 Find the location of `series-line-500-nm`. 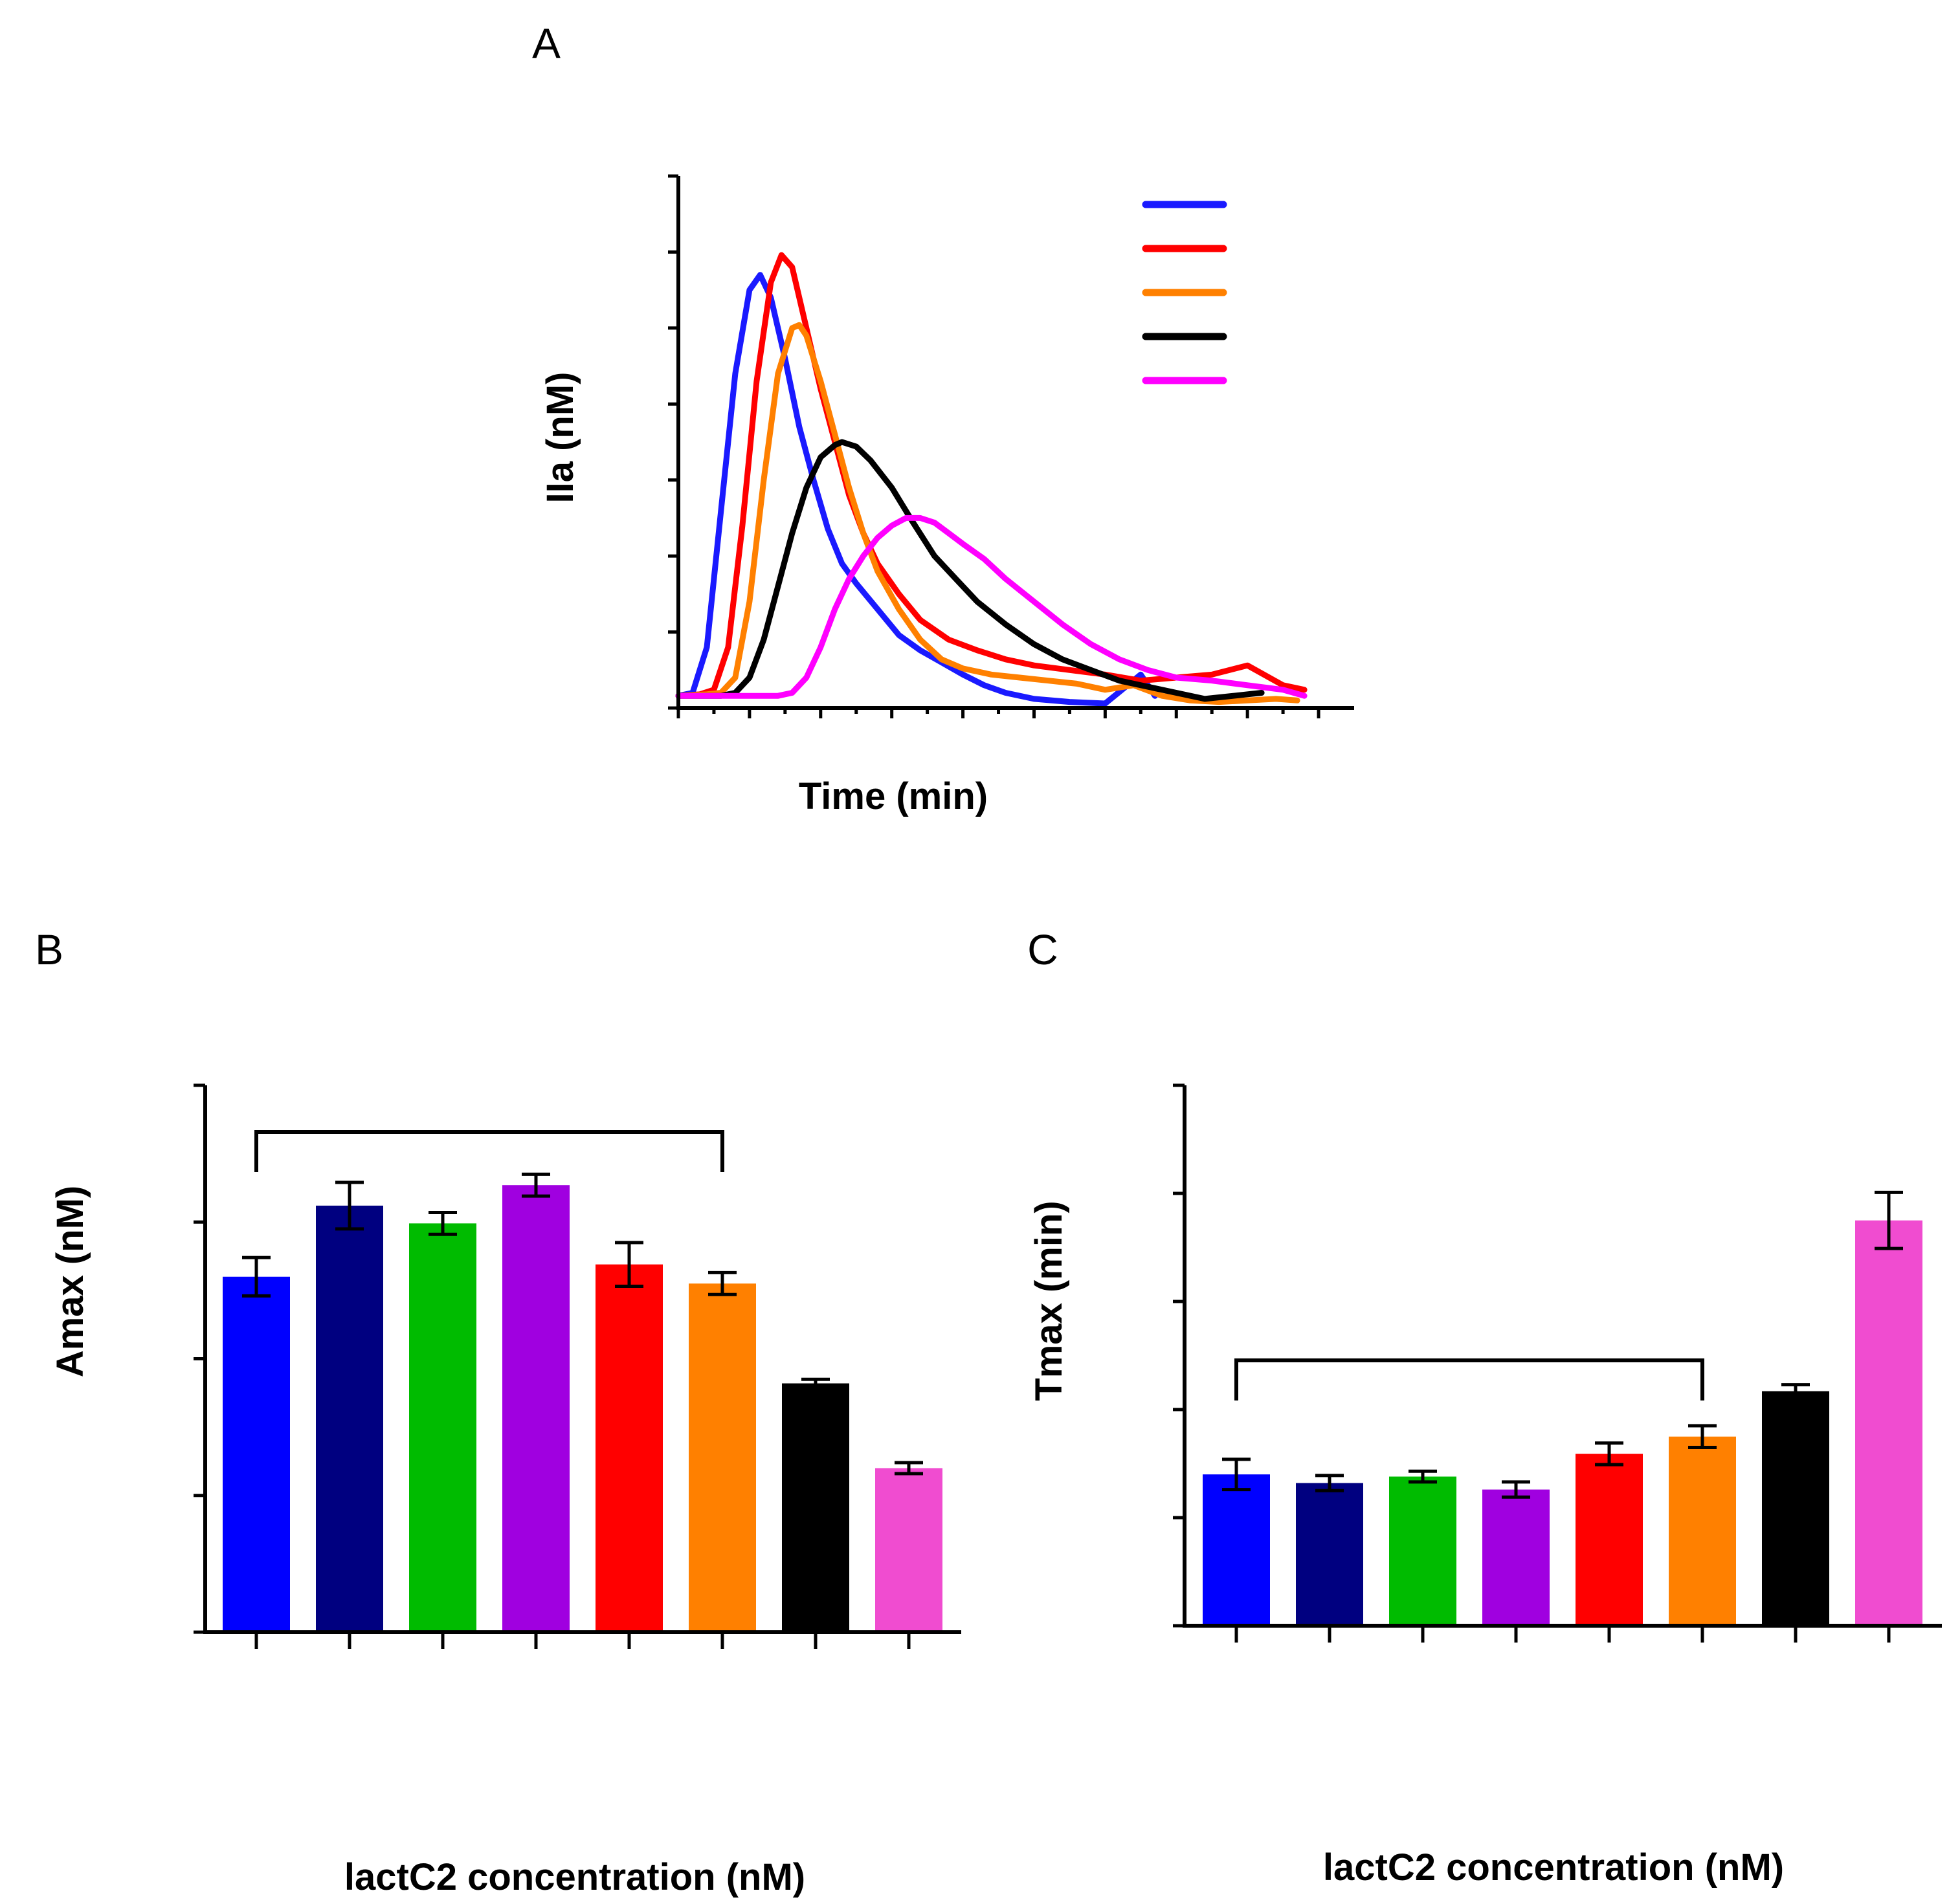

series-line-500-nm is located at coordinates (970, 571).